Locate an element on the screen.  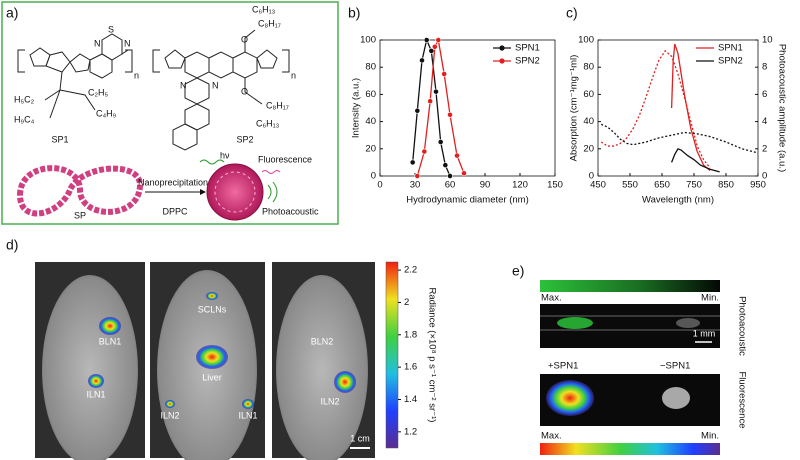
atom: n is located at coordinates (293, 75).